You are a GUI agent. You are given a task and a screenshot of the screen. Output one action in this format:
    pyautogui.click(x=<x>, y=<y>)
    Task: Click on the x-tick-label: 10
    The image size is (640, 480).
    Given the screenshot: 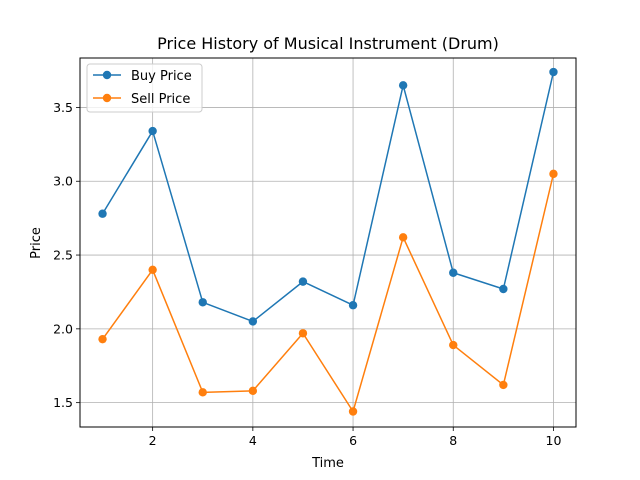 What is the action you would take?
    pyautogui.click(x=554, y=440)
    